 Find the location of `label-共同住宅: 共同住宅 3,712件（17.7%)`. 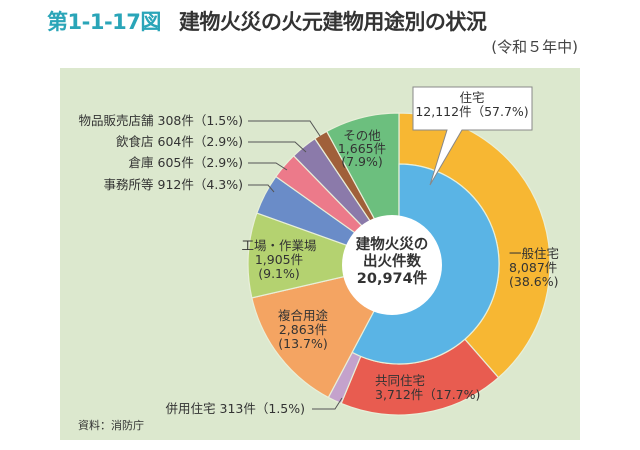

label-共同住宅: 共同住宅 3,712件（17.7%) is located at coordinates (427, 387).